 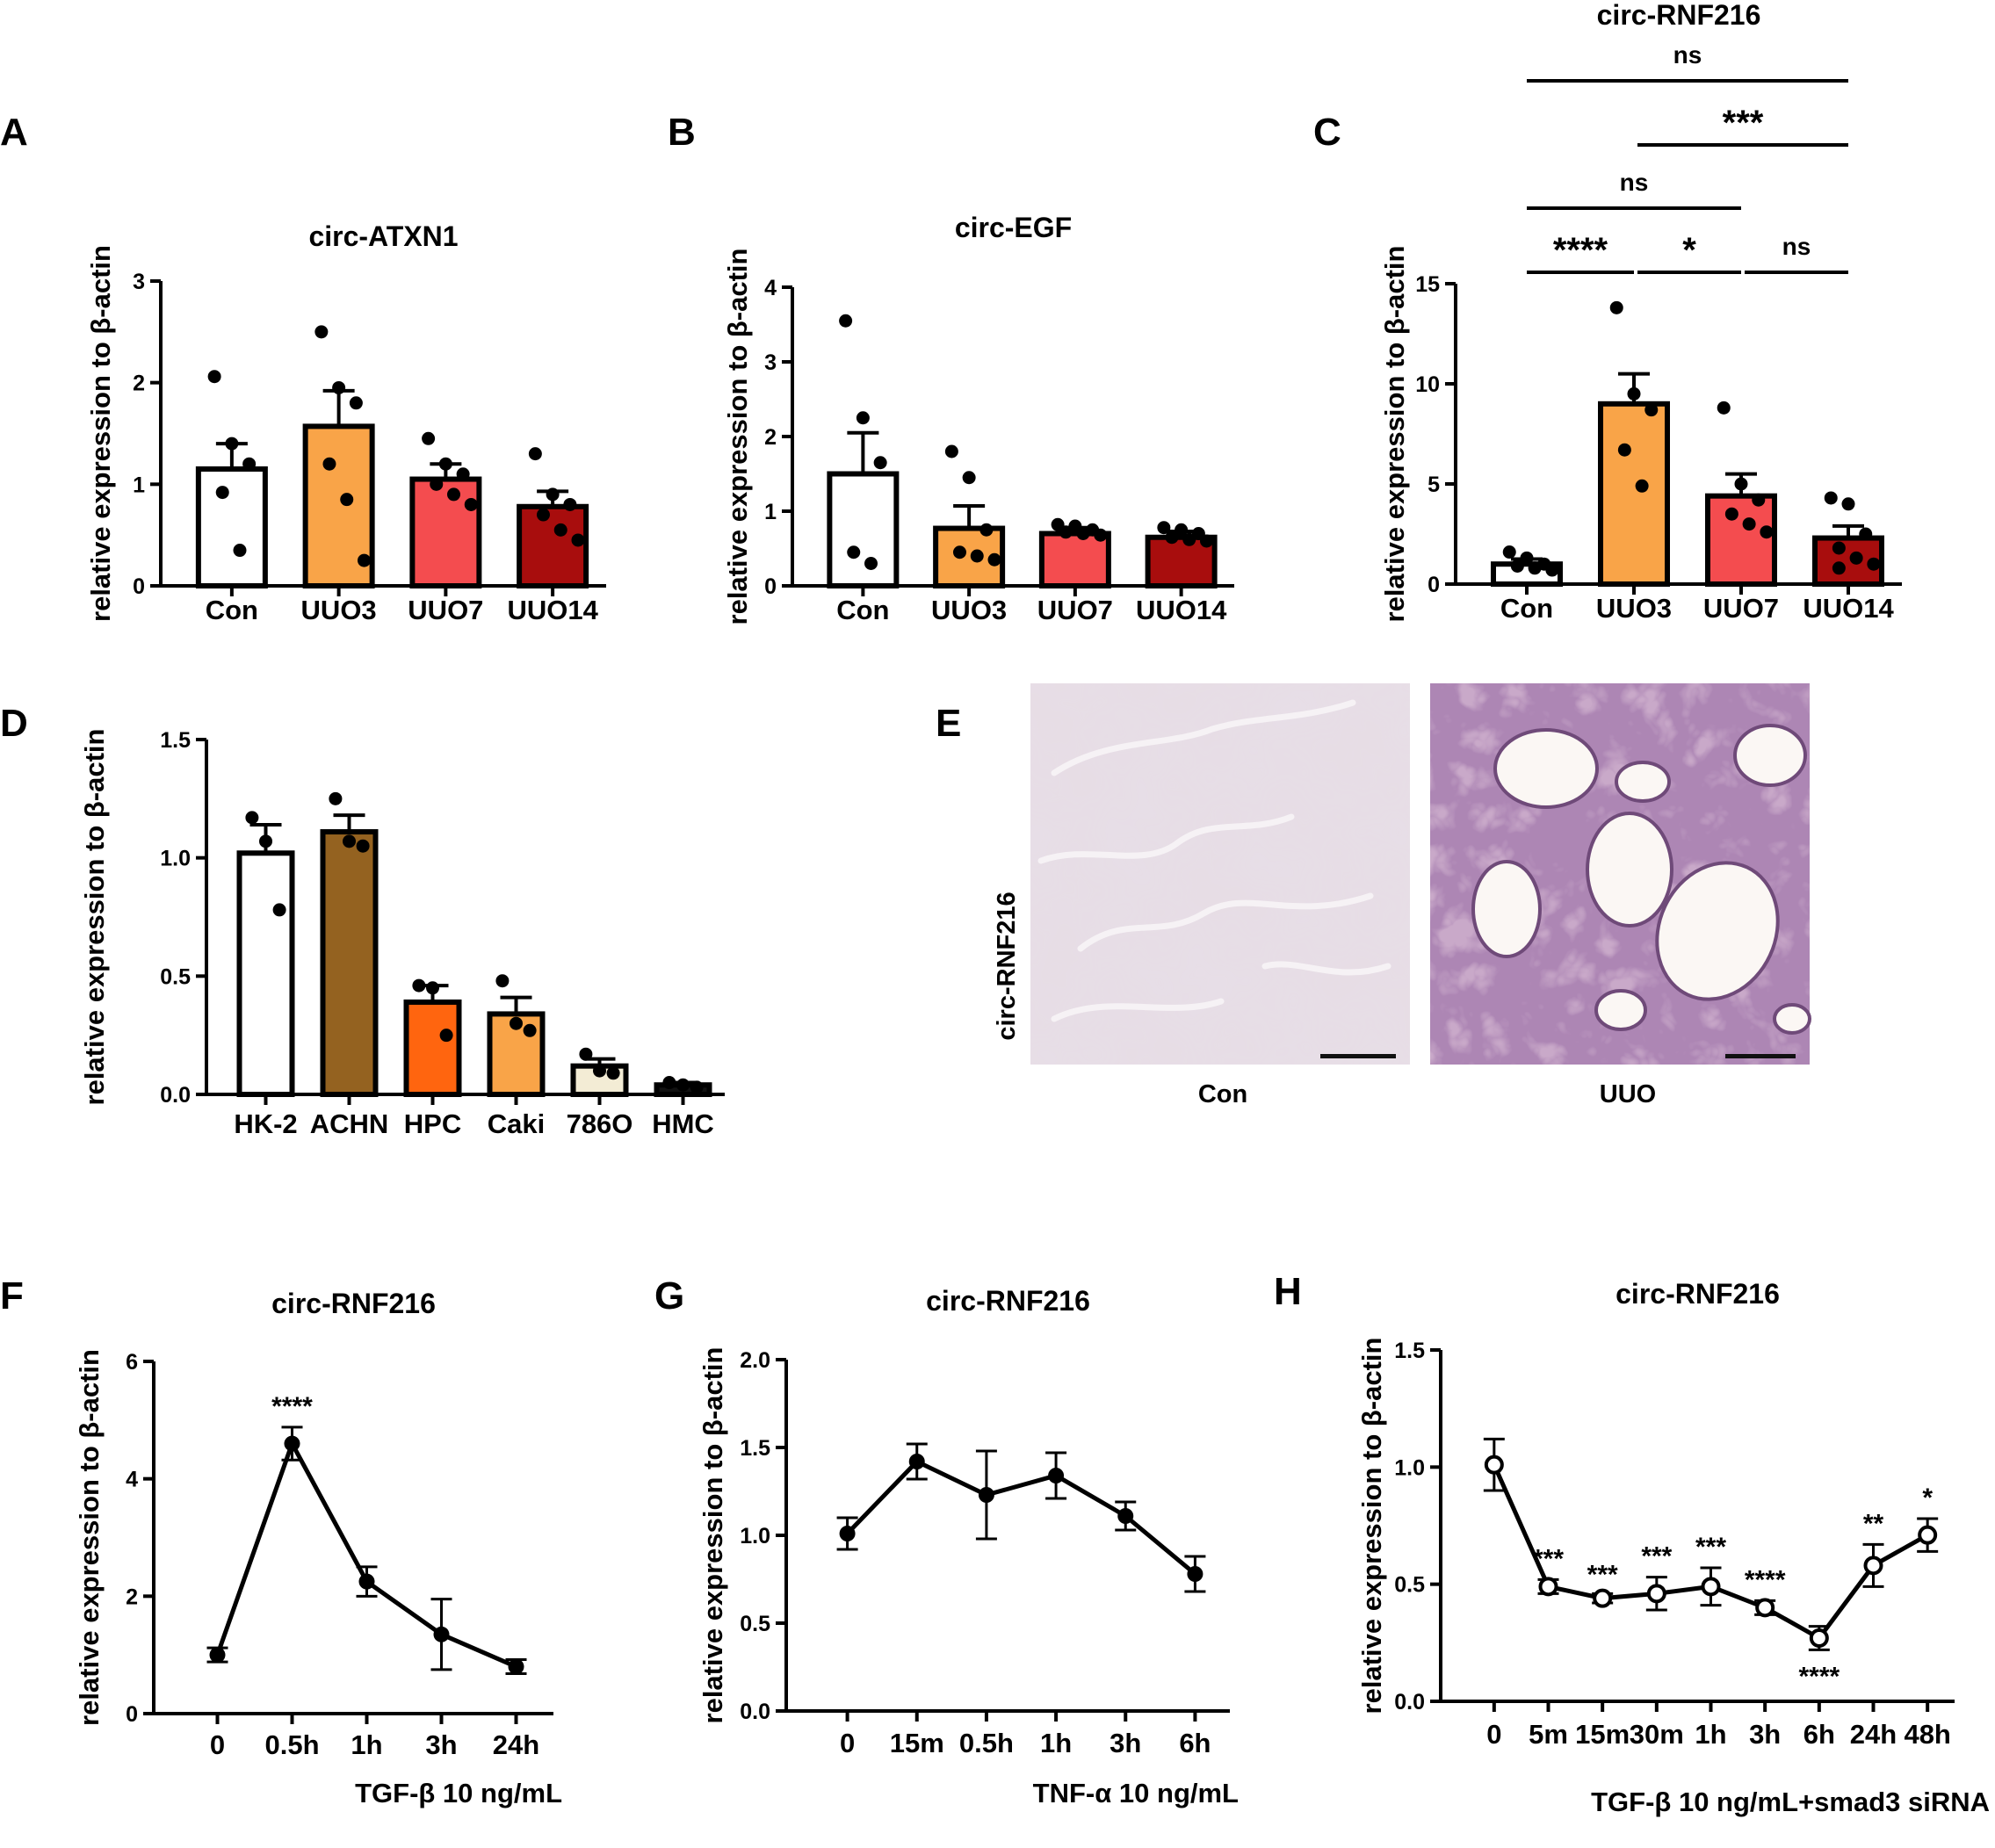 What do you see at coordinates (1434, 585) in the screenshot?
I see `chart-c-y-tick-label: 0` at bounding box center [1434, 585].